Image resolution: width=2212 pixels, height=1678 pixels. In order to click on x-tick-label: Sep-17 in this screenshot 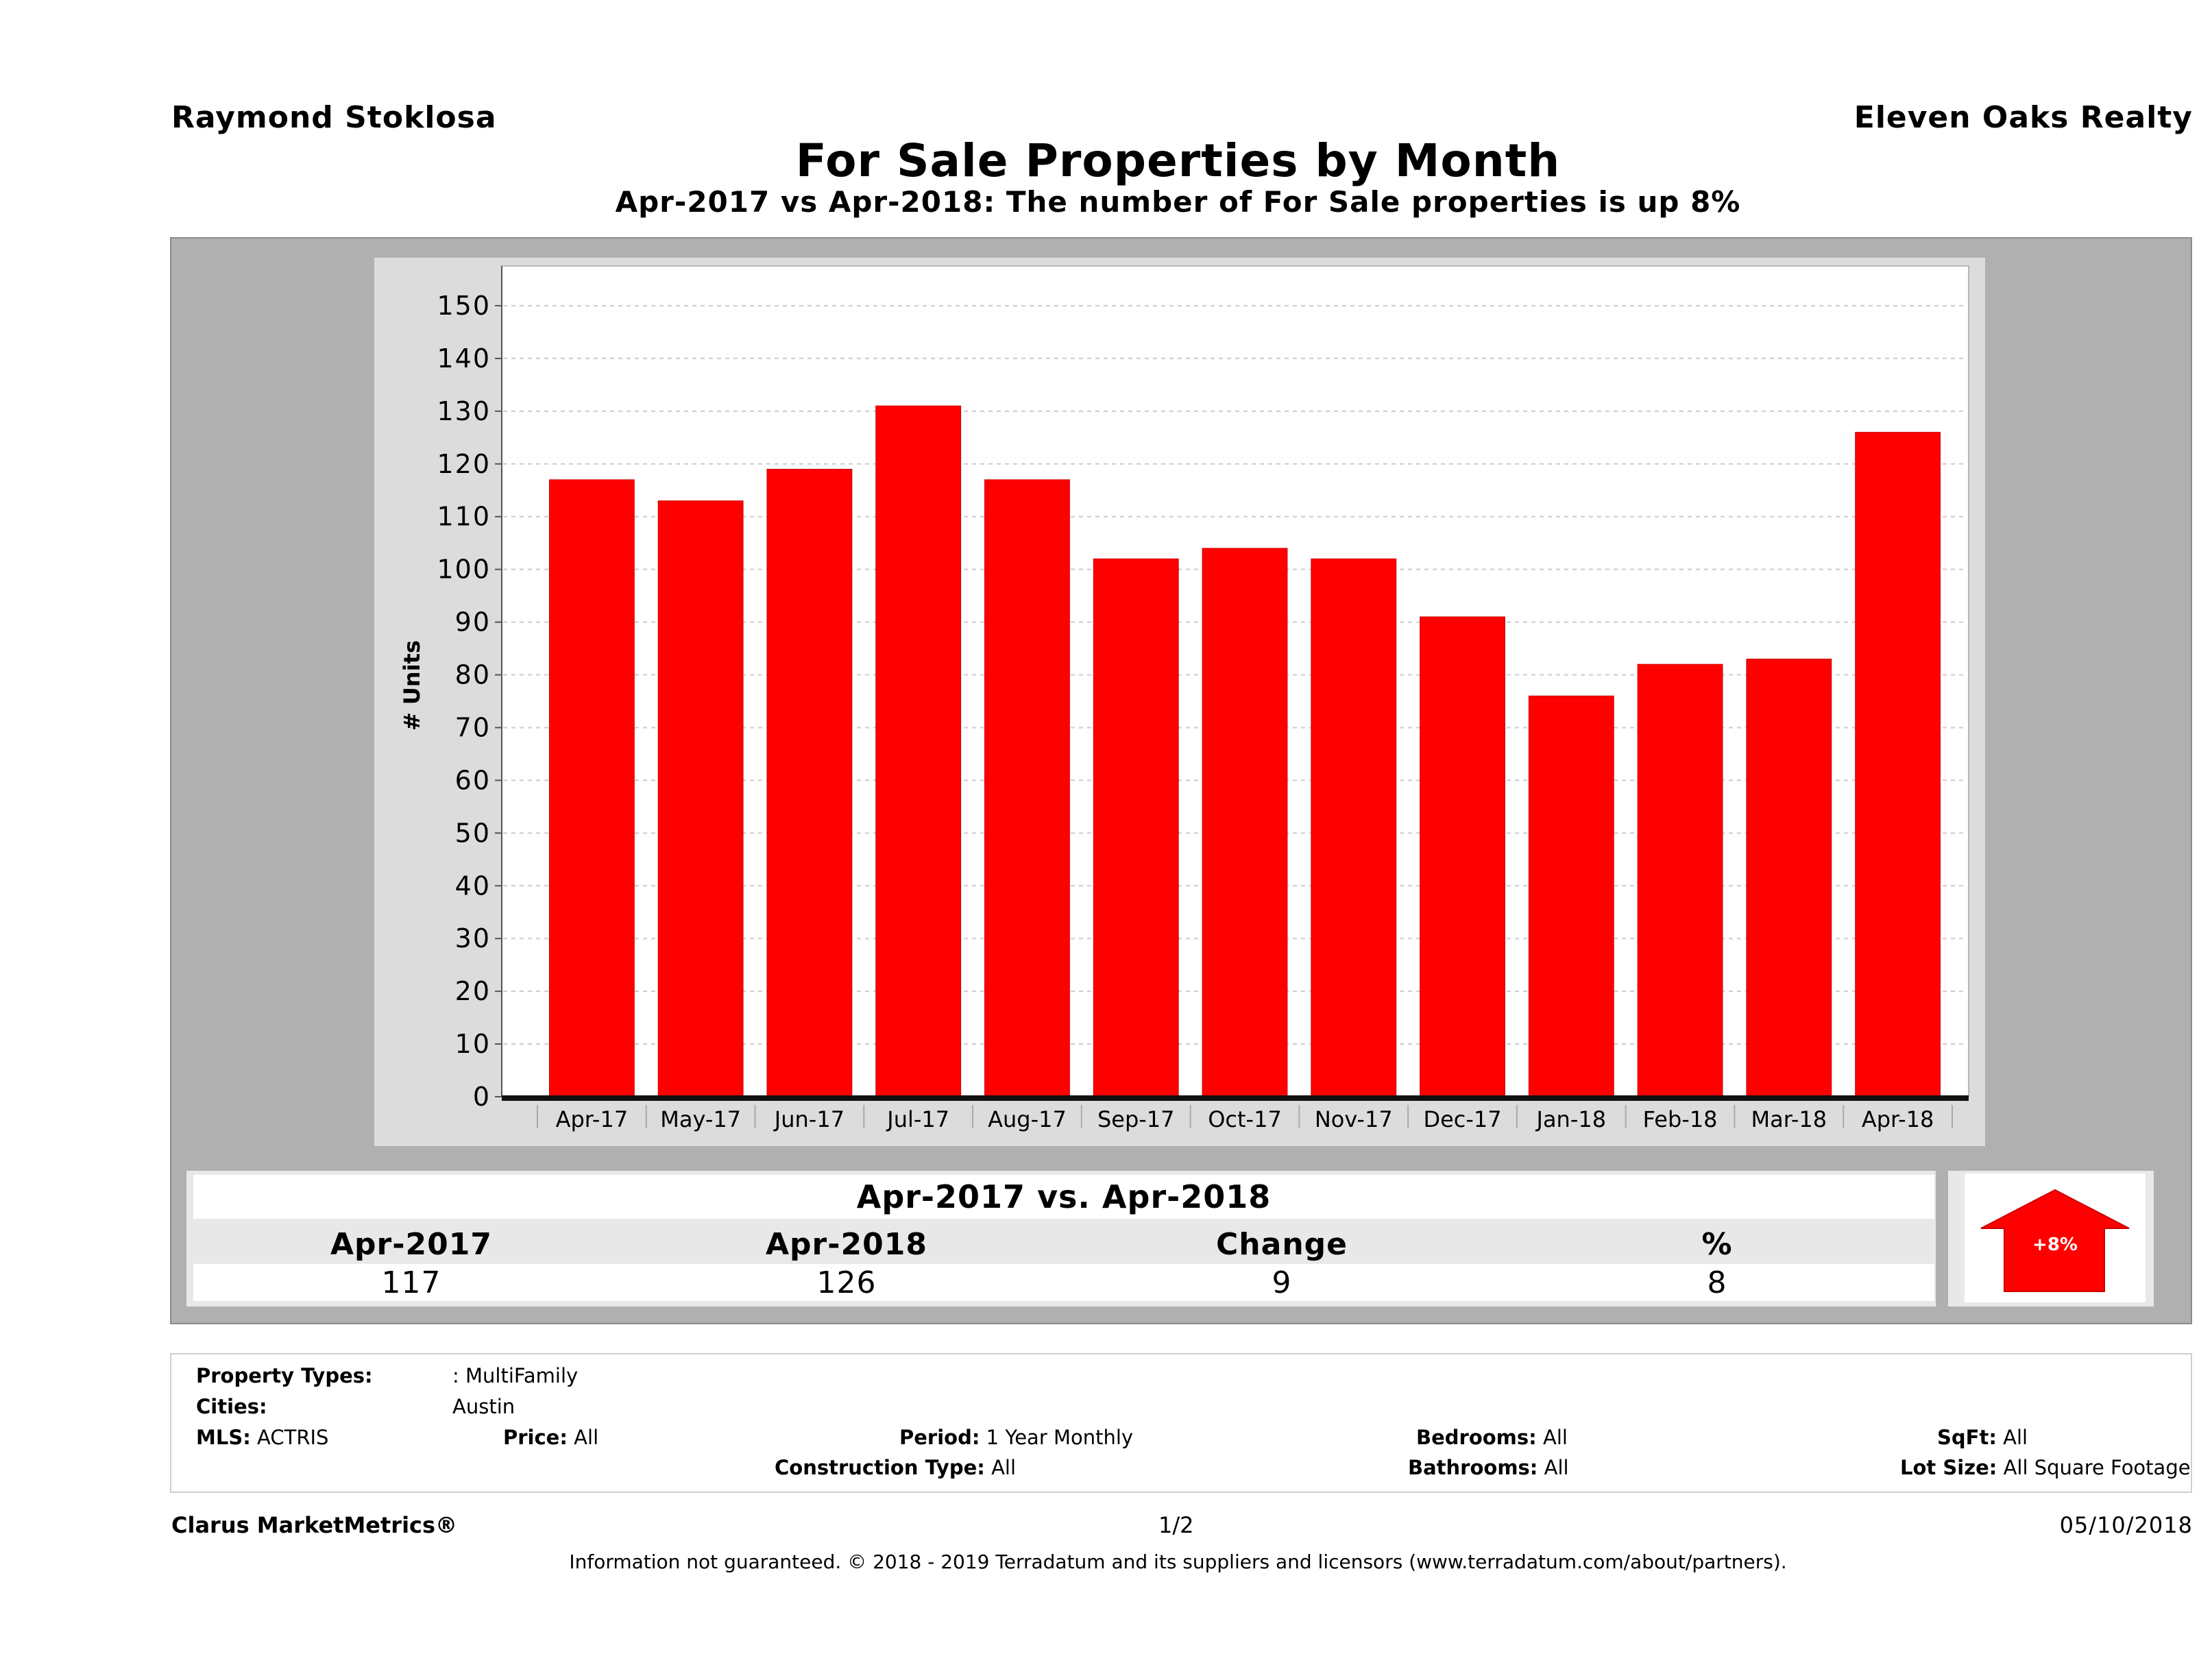, I will do `click(1136, 1119)`.